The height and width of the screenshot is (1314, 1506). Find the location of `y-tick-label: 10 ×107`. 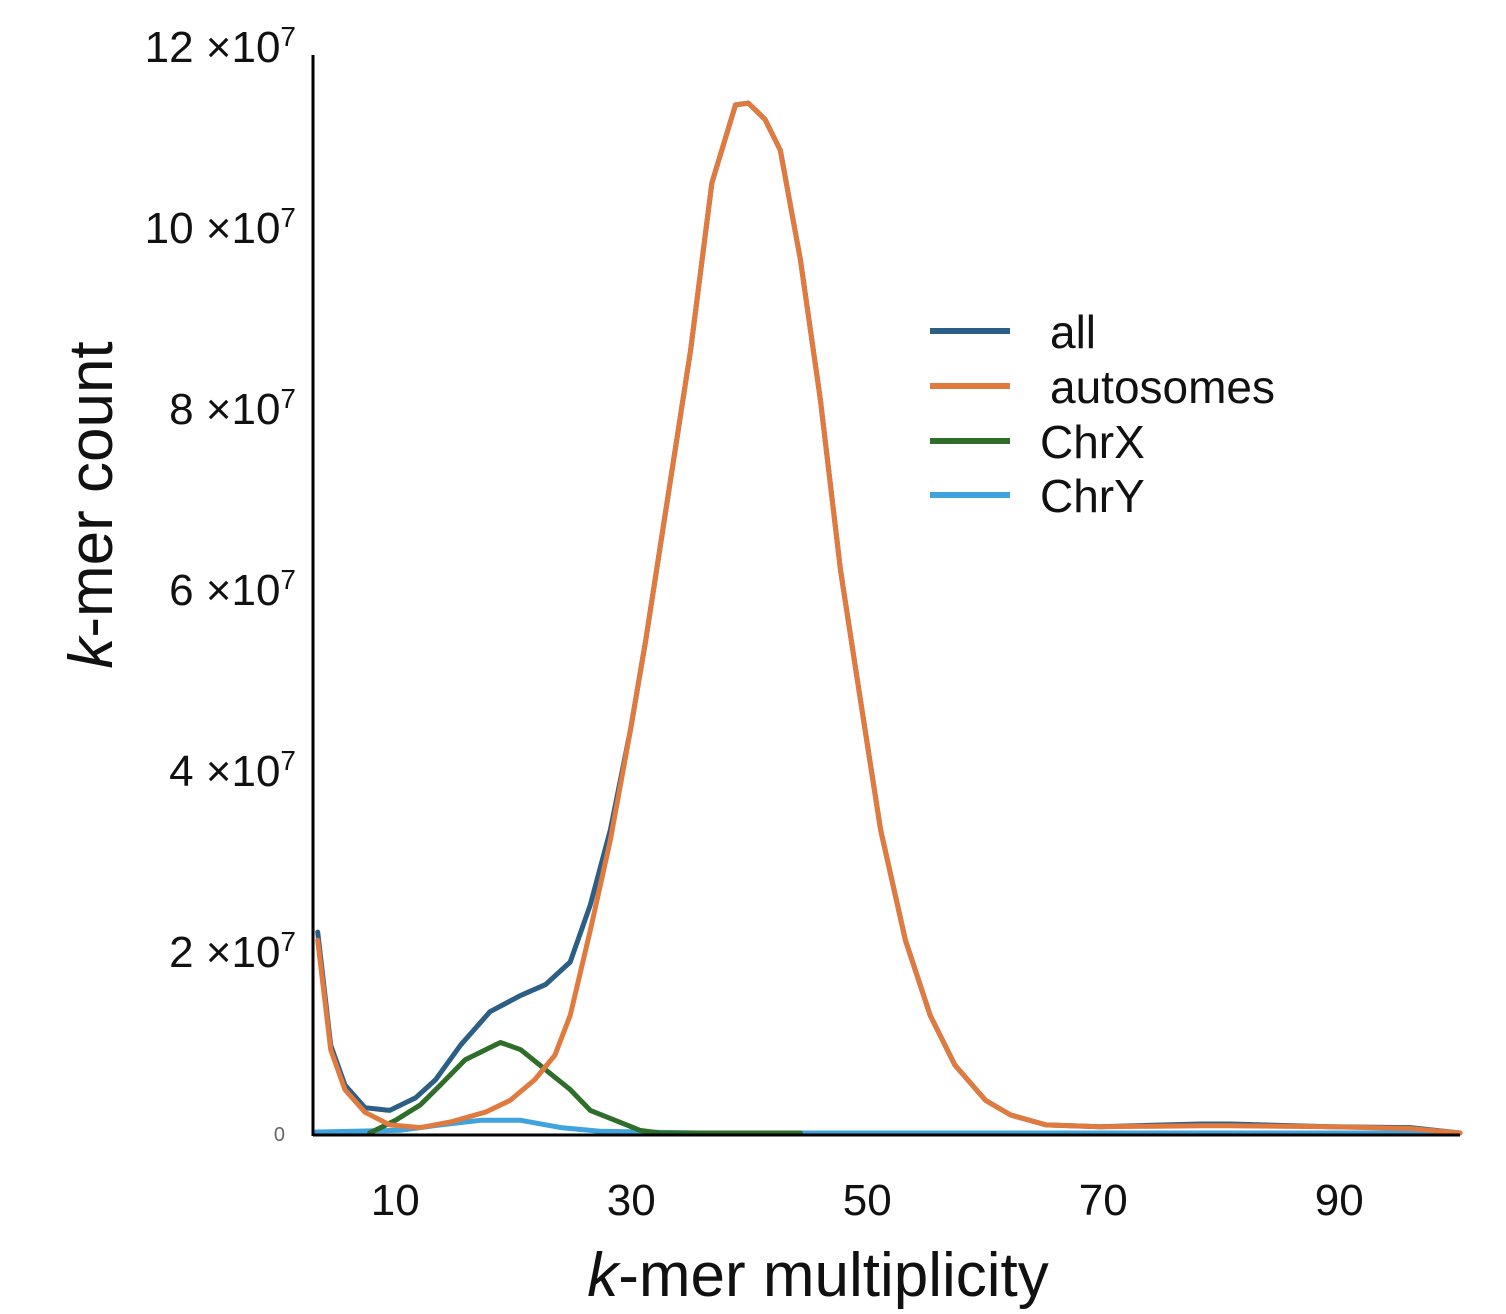

y-tick-label: 10 ×107 is located at coordinates (220, 227).